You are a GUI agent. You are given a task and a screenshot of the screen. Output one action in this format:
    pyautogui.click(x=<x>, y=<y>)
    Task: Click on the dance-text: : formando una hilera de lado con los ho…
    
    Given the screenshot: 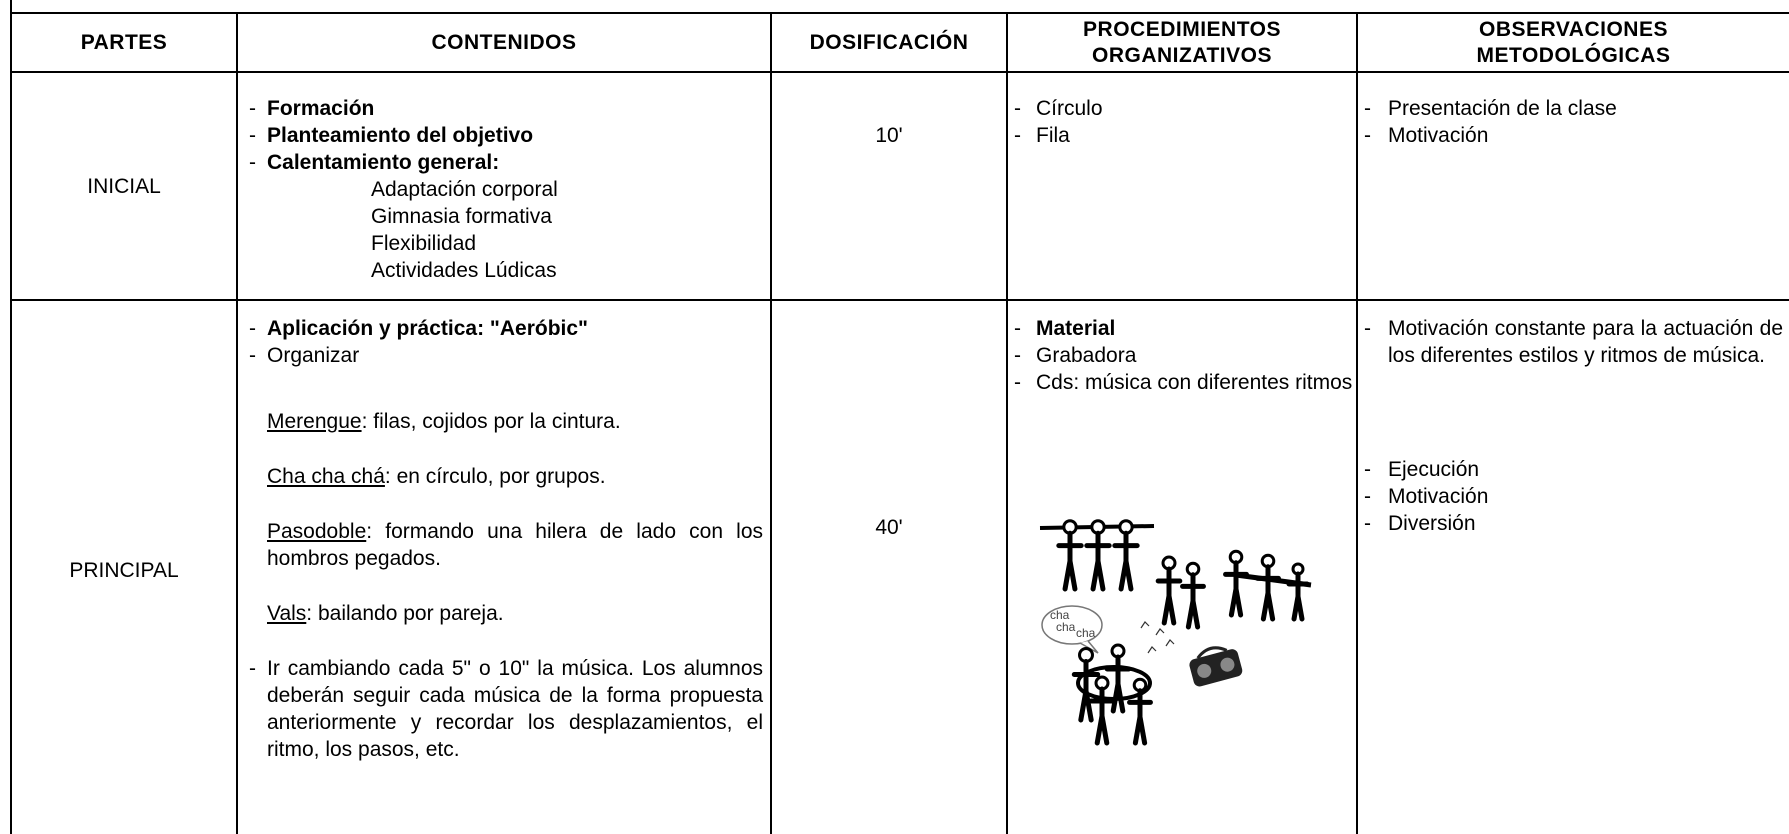 What is the action you would take?
    pyautogui.click(x=515, y=545)
    